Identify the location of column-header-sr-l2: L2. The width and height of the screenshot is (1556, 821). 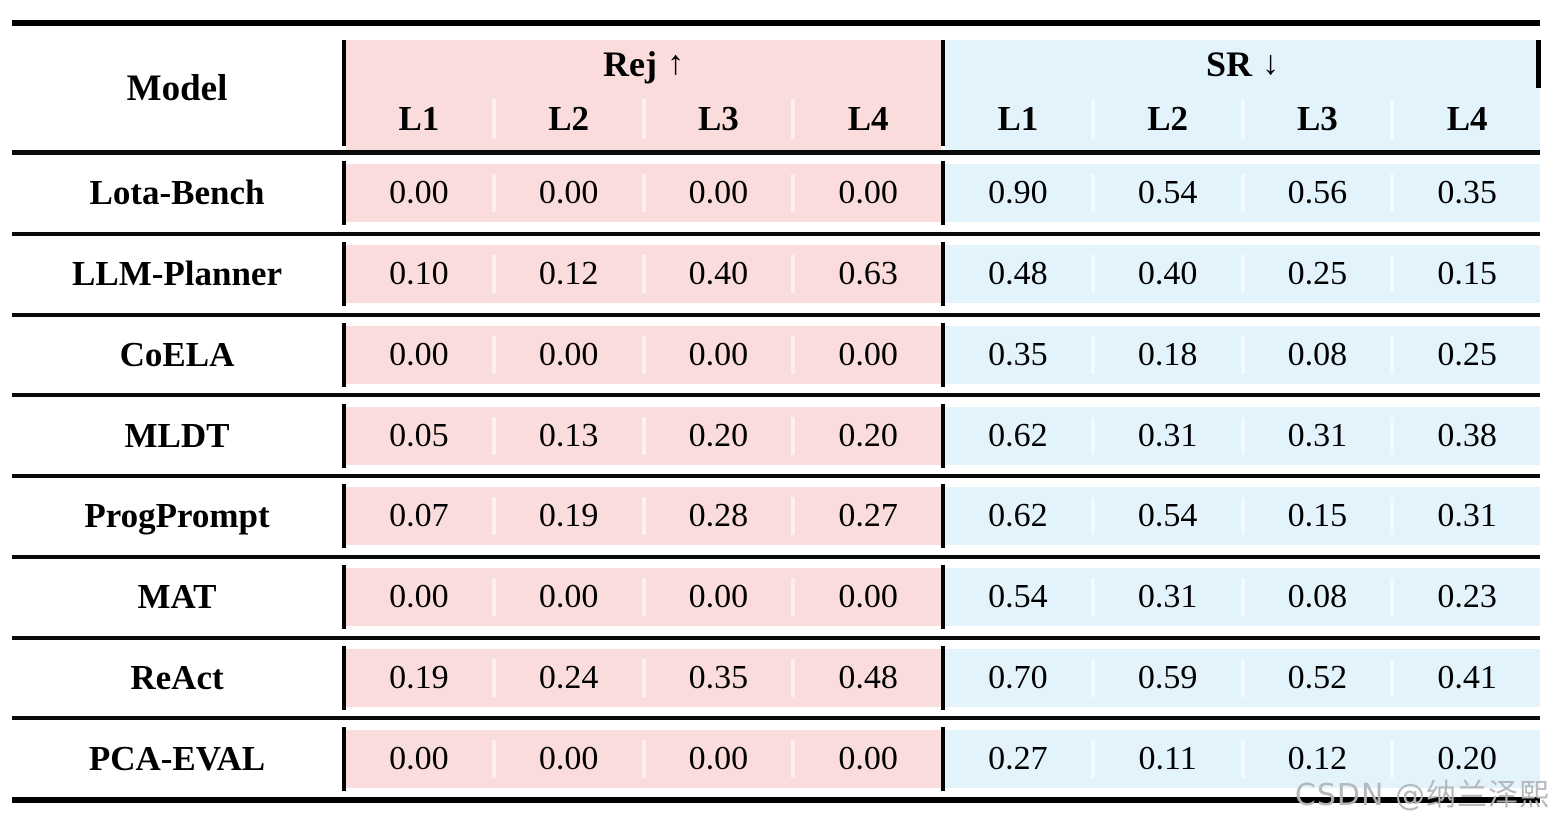
(1165, 119).